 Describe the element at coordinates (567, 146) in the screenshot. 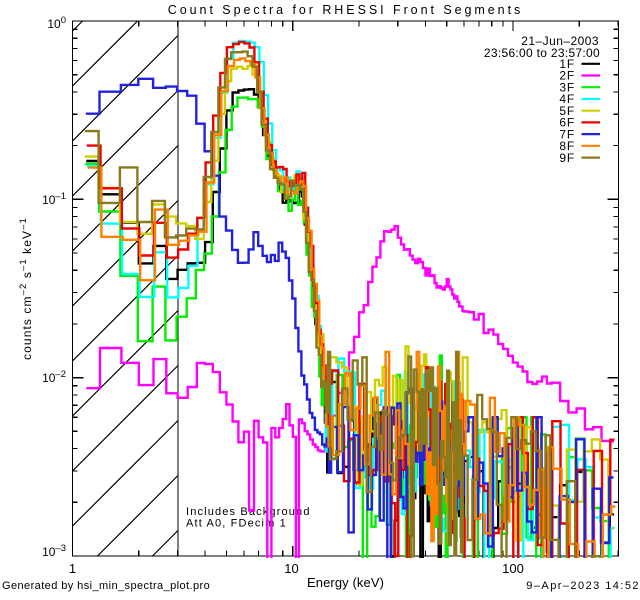

I see `svg-text: 8F` at that location.